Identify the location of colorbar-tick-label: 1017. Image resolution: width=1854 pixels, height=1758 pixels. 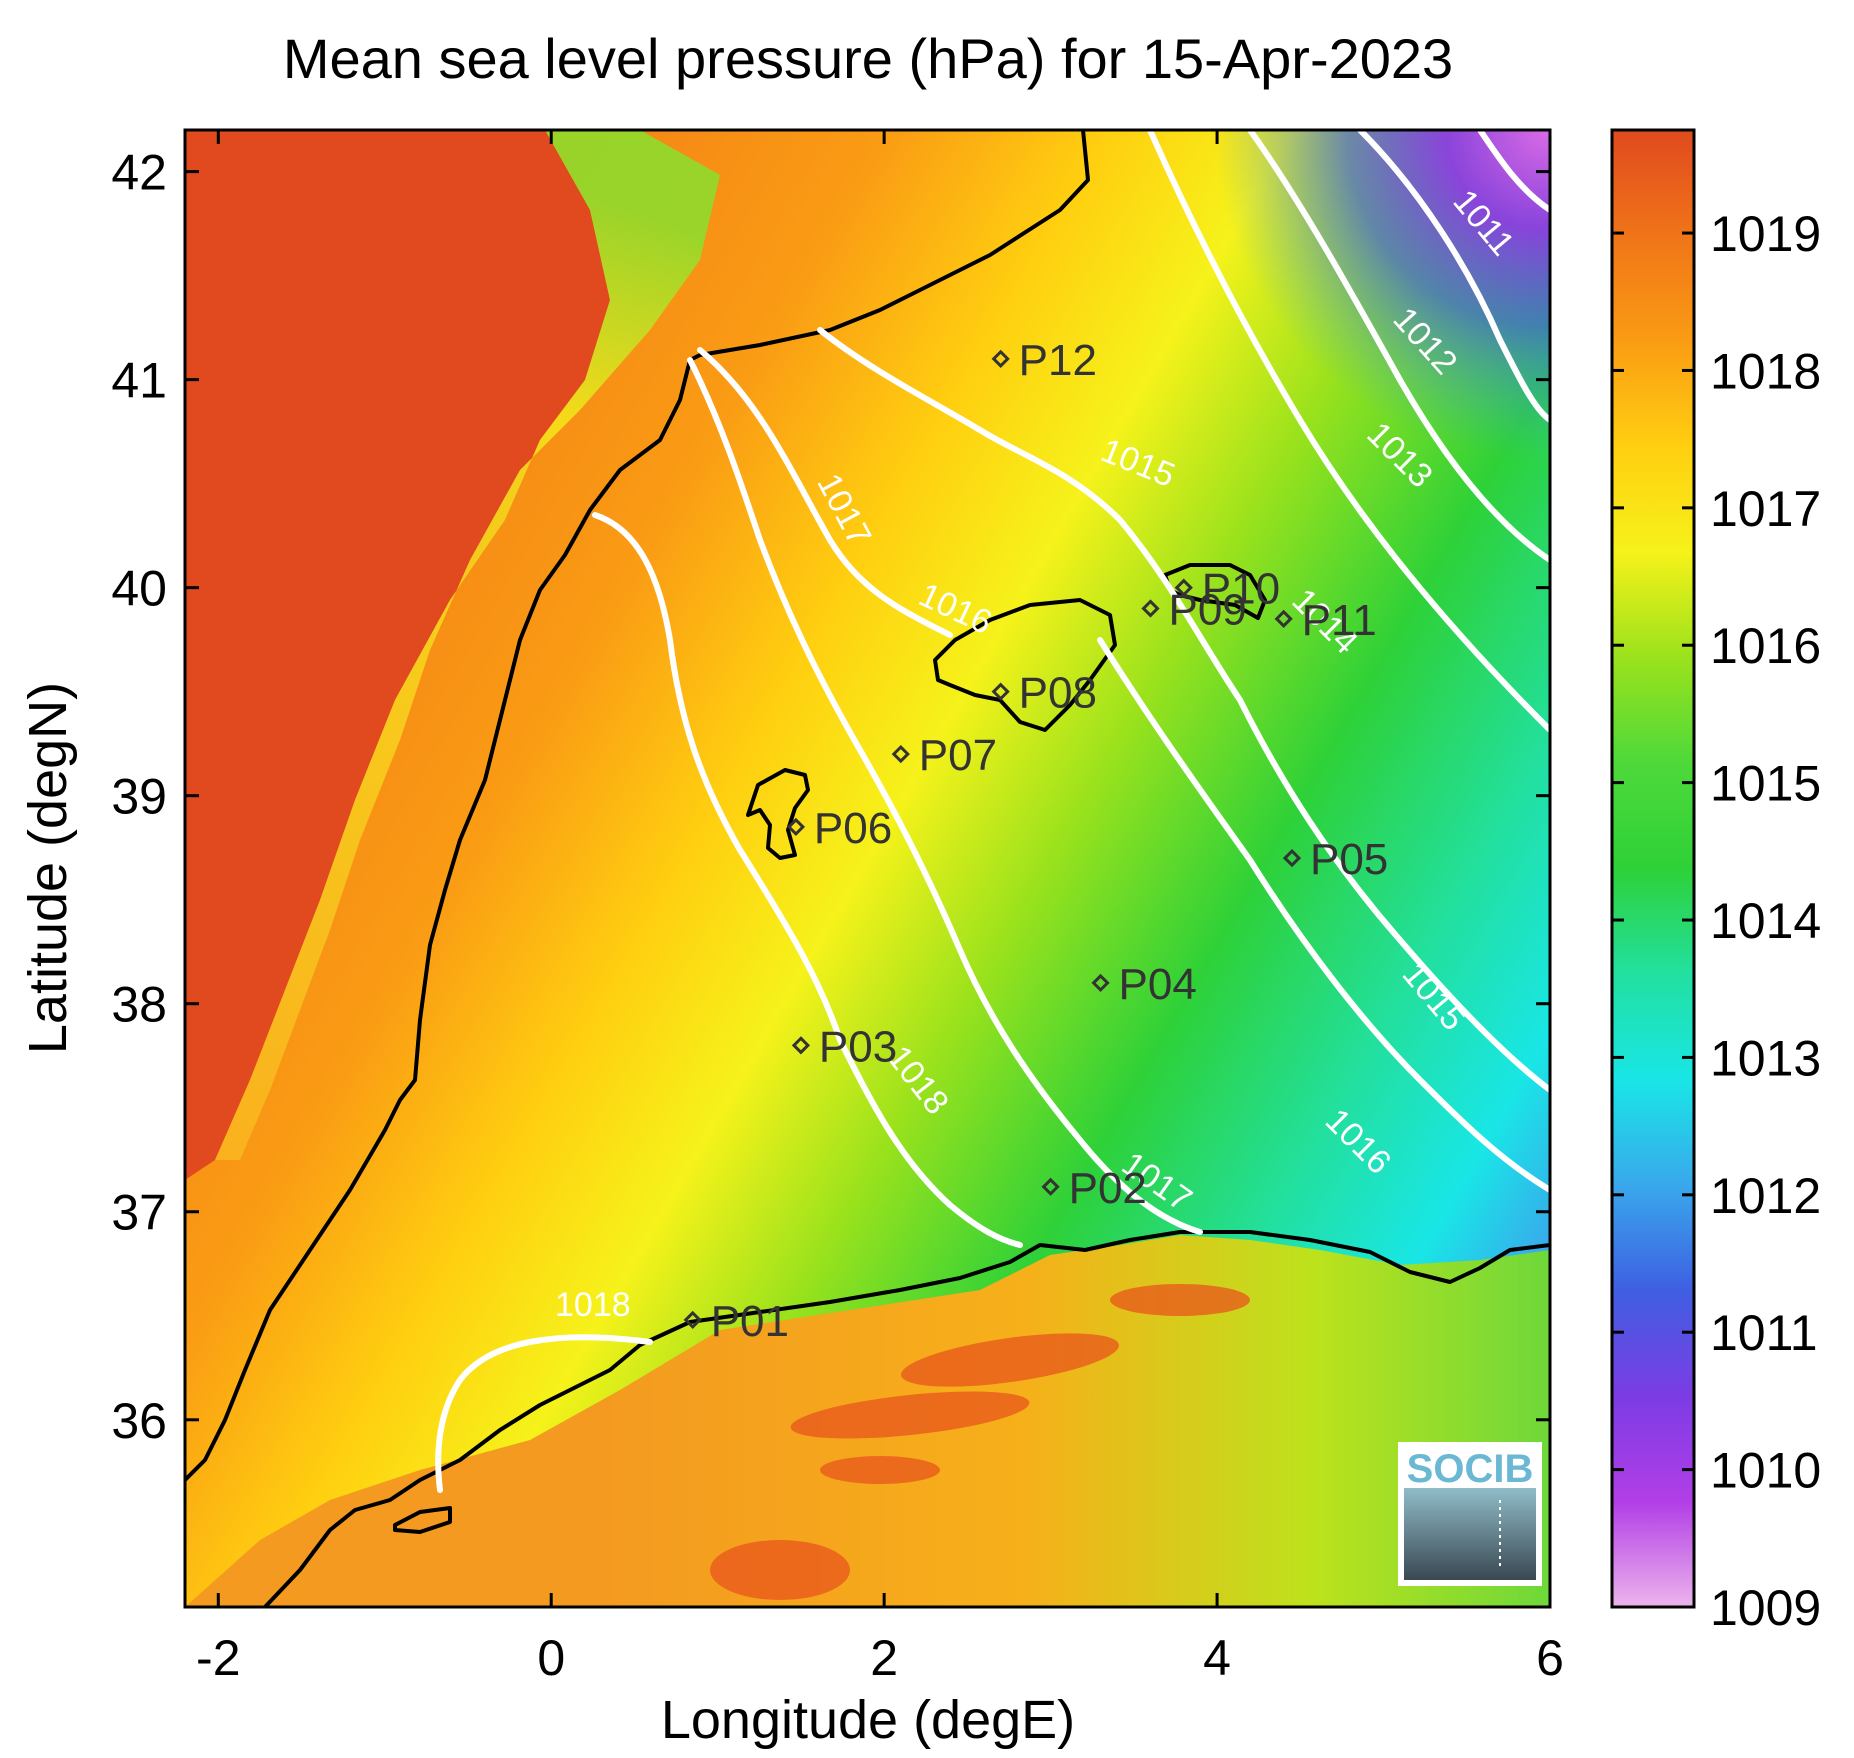
(1765, 509).